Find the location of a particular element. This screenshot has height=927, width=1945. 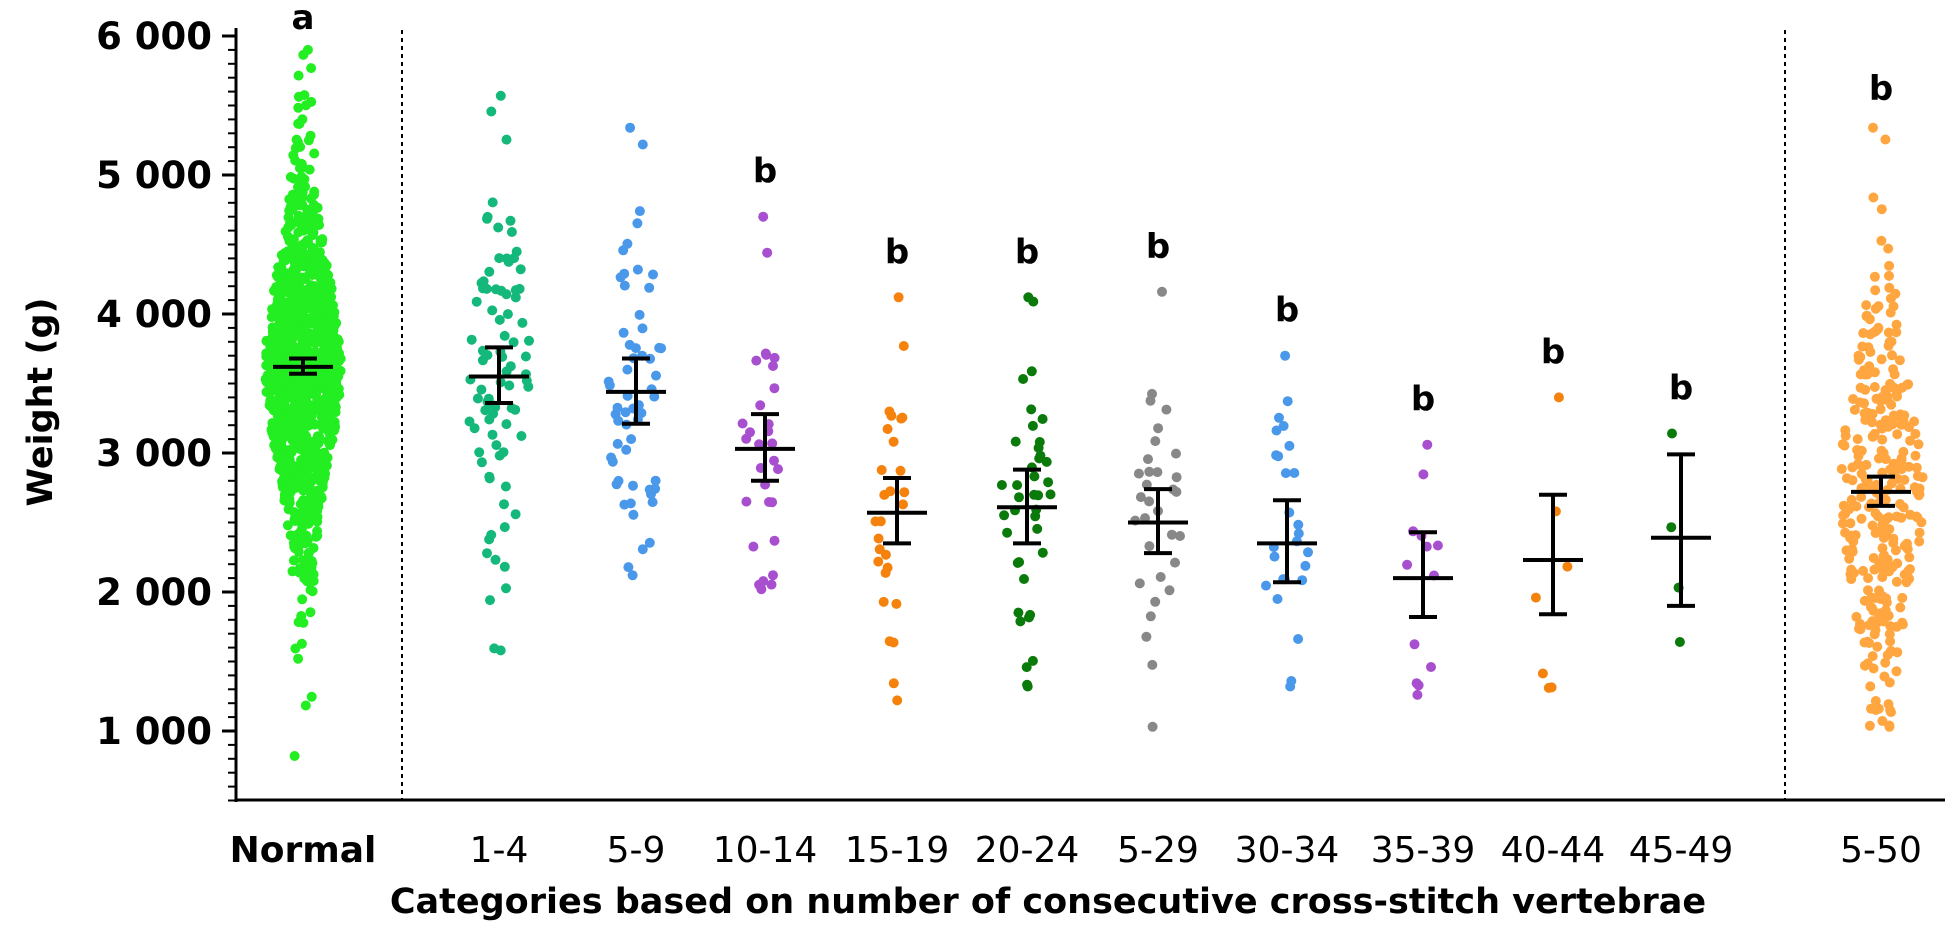

significance-letter: a is located at coordinates (303, 19).